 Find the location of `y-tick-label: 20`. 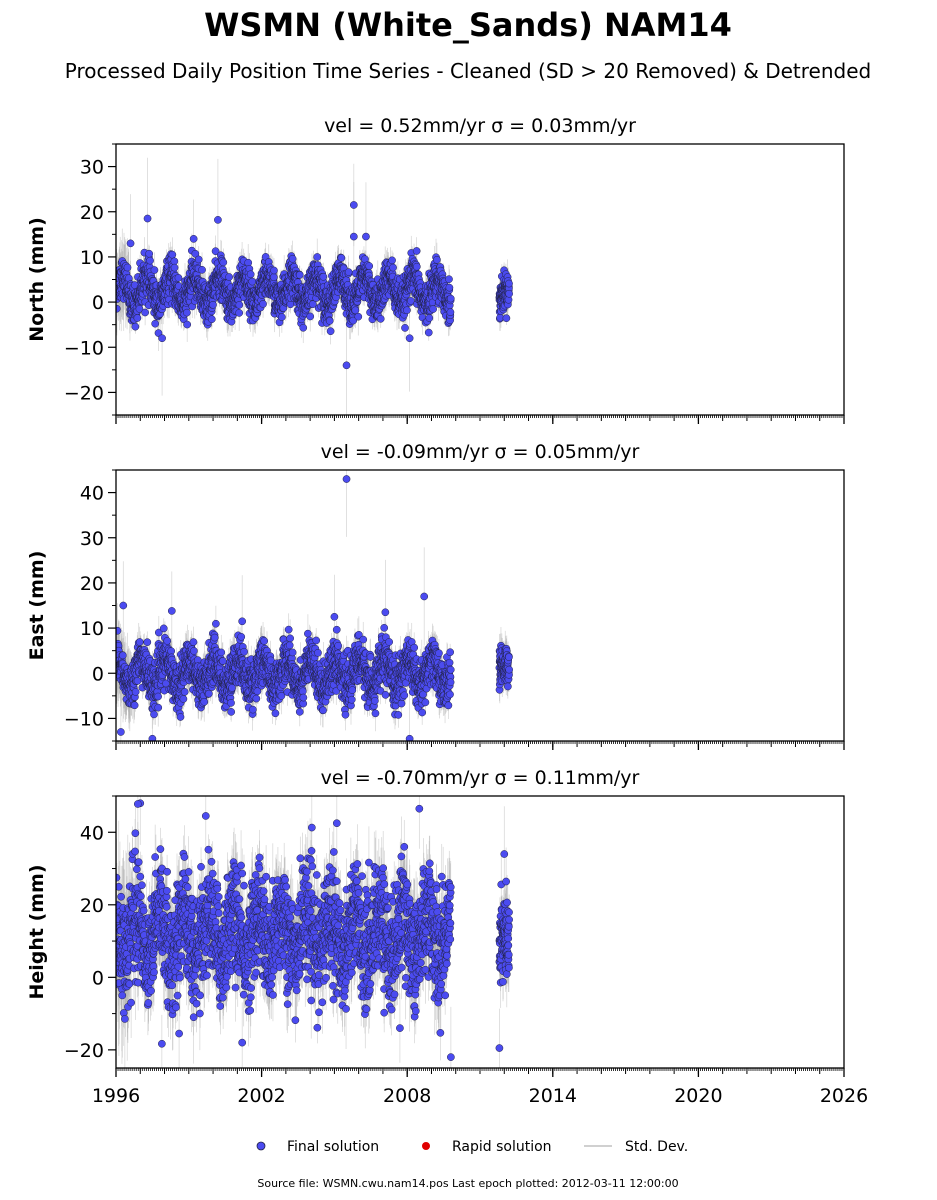

y-tick-label: 20 is located at coordinates (92, 213).